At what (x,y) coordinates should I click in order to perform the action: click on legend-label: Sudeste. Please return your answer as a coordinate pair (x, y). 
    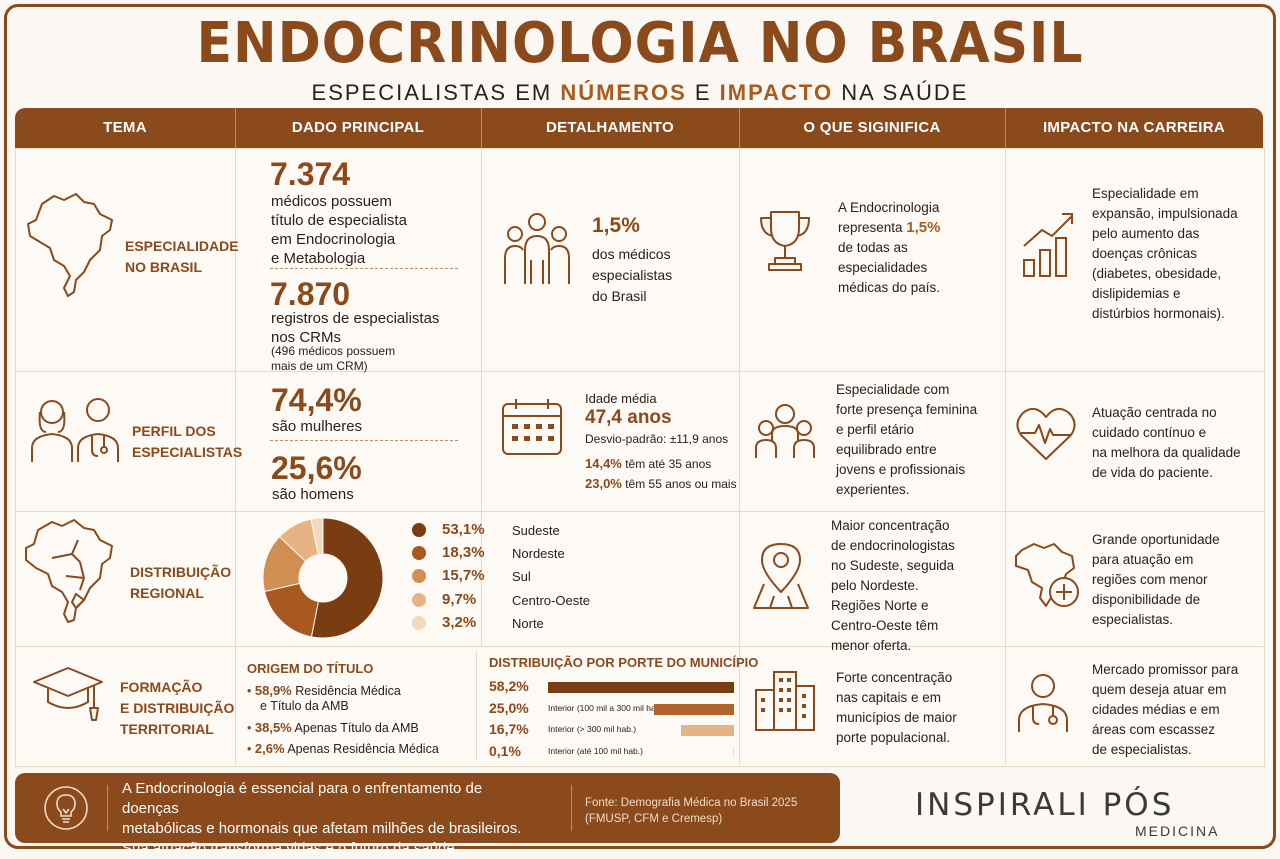
    Looking at the image, I should click on (536, 530).